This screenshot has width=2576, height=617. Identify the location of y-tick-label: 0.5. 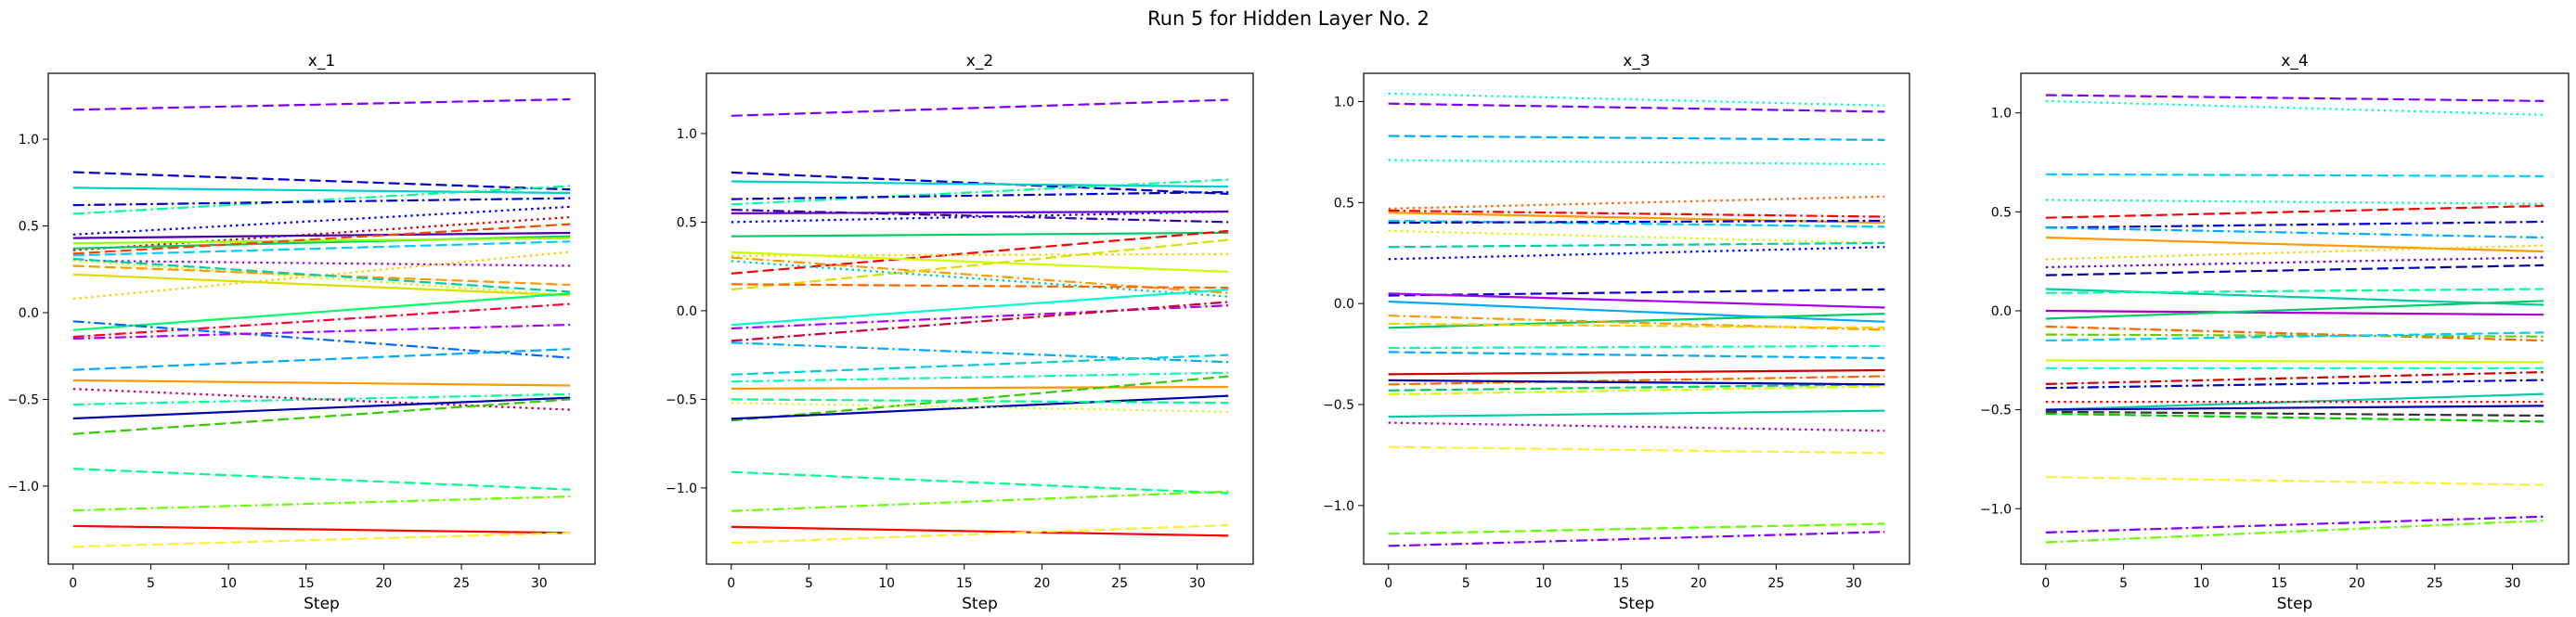
(29, 226).